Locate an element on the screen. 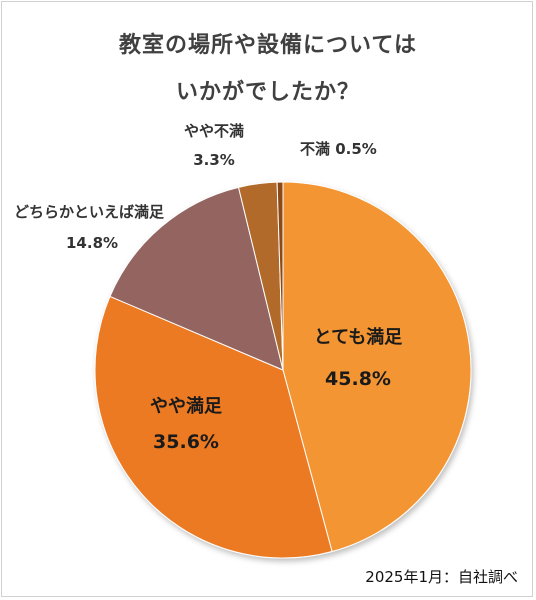 The height and width of the screenshot is (600, 536). slice-value-label: 3.3% is located at coordinates (214, 160).